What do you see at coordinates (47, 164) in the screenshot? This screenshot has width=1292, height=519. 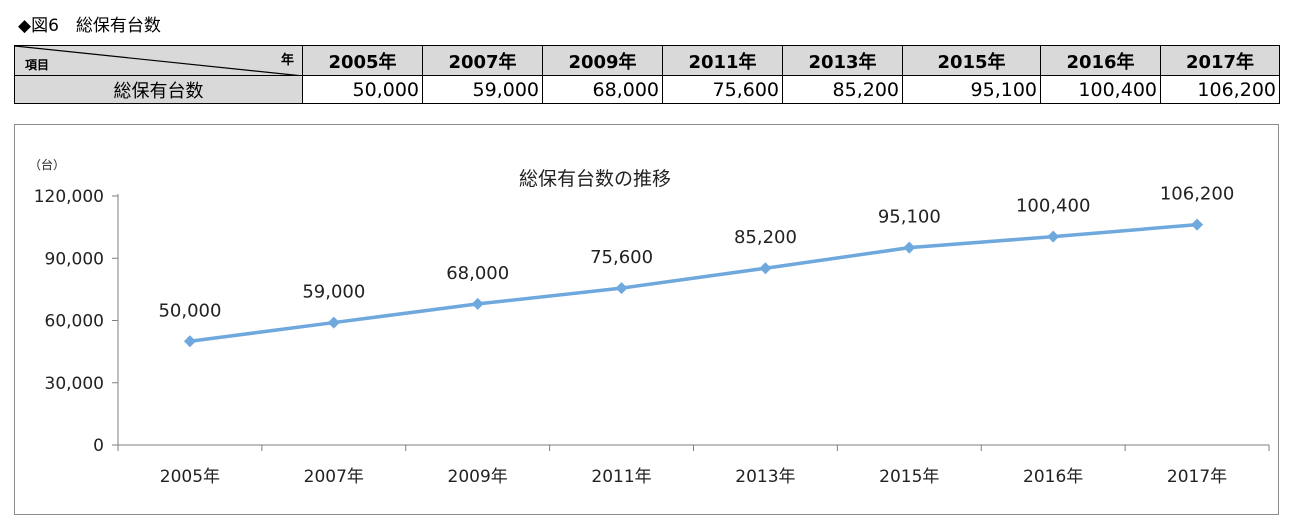 I see `y-unit-label: （台）` at bounding box center [47, 164].